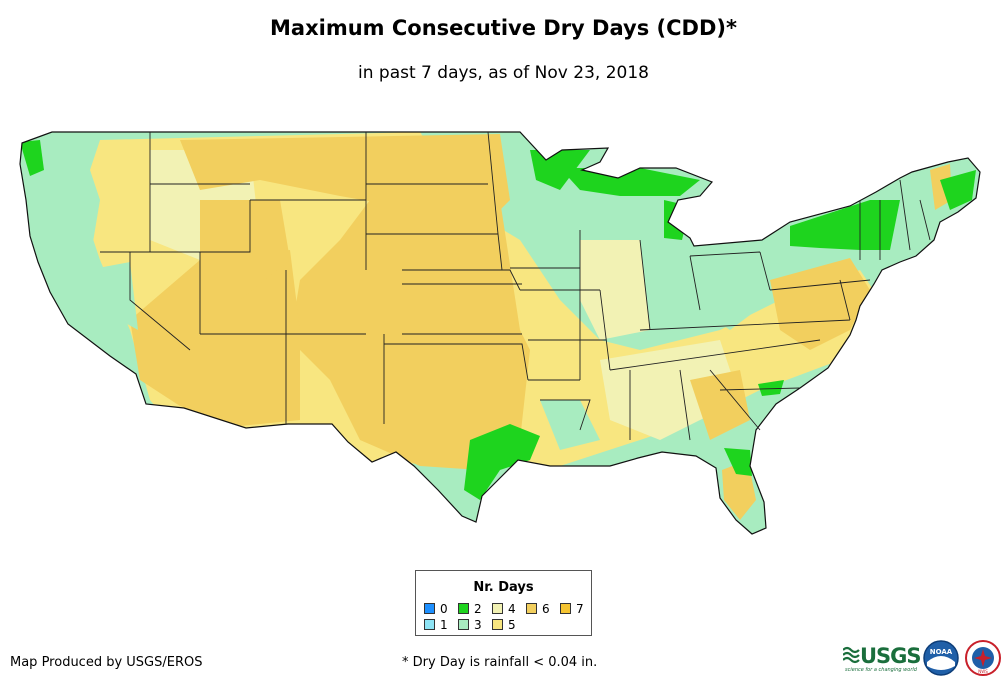 The height and width of the screenshot is (691, 1007). What do you see at coordinates (504, 609) in the screenshot?
I see `legend-item-4: 4` at bounding box center [504, 609].